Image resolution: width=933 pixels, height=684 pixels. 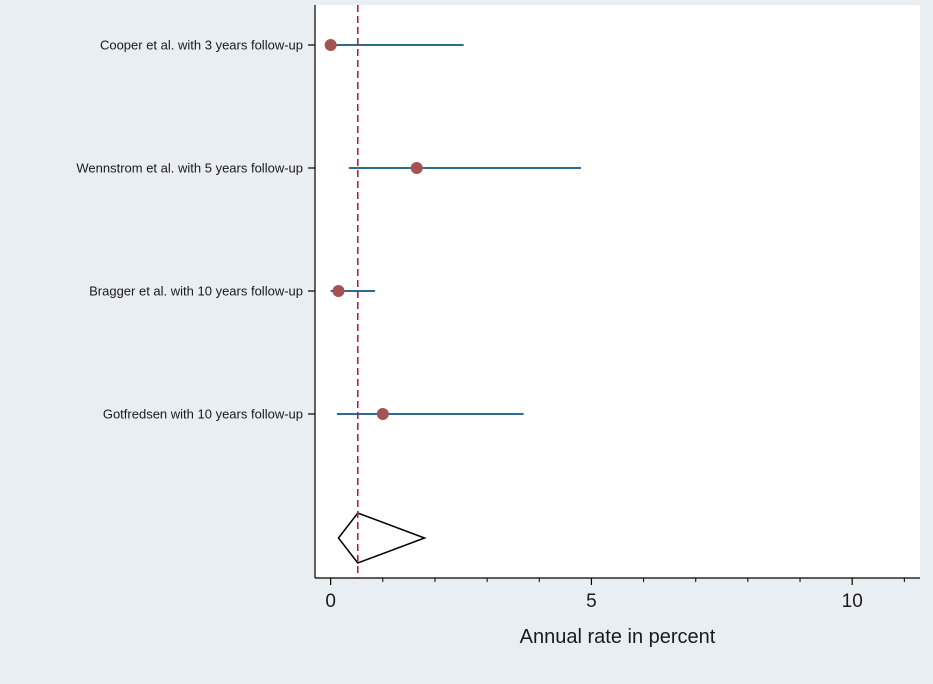 What do you see at coordinates (330, 601) in the screenshot?
I see `x-tick-label-0: 0` at bounding box center [330, 601].